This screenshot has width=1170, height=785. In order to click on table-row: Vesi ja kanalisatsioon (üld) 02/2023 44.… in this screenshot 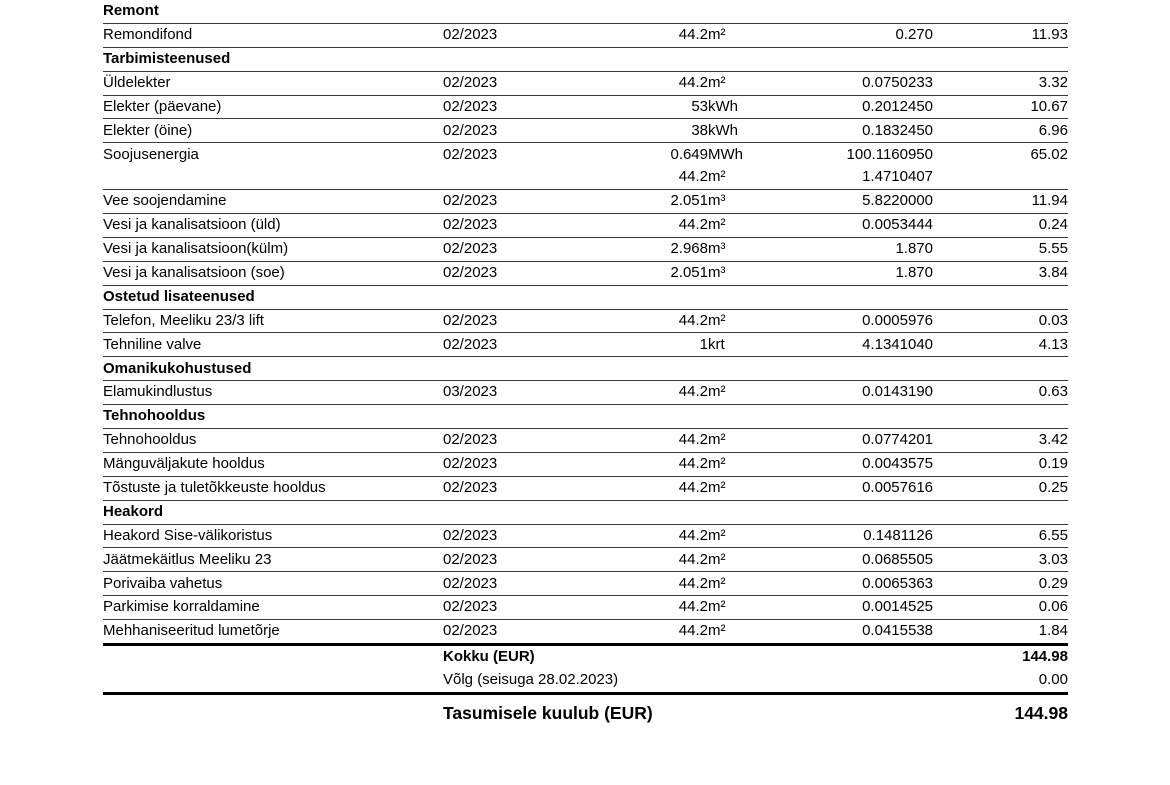, I will do `click(585, 225)`.